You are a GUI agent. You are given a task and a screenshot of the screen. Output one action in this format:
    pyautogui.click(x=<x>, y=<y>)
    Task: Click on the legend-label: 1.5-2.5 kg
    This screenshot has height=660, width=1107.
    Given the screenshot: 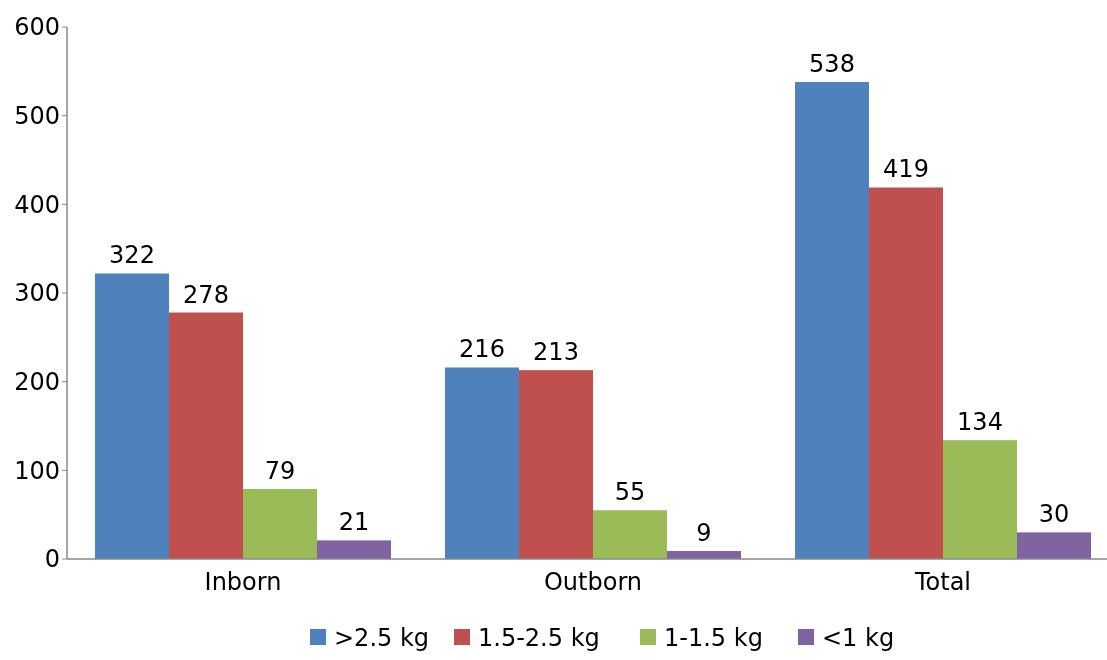 What is the action you would take?
    pyautogui.click(x=539, y=638)
    